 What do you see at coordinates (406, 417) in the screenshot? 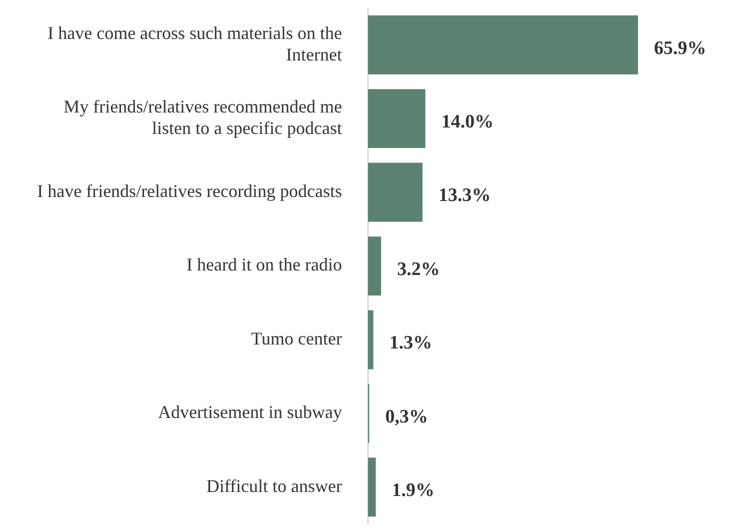
I see `data-label: 0,3%` at bounding box center [406, 417].